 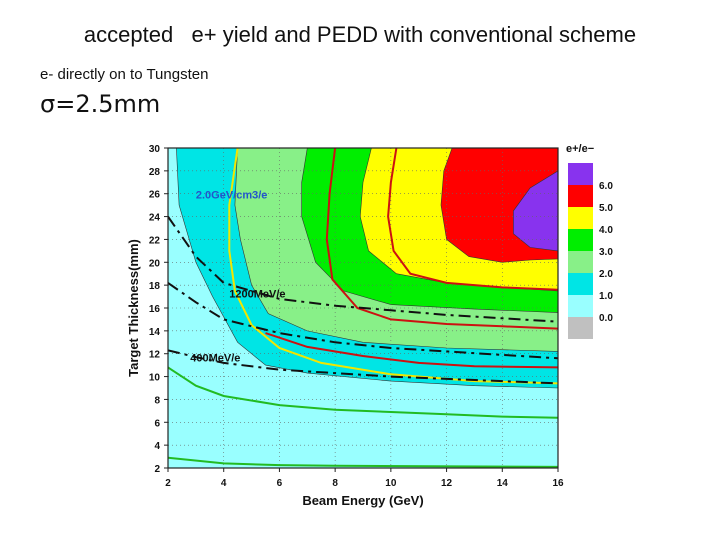 I want to click on y-tick-label-6: 6, so click(x=157, y=423).